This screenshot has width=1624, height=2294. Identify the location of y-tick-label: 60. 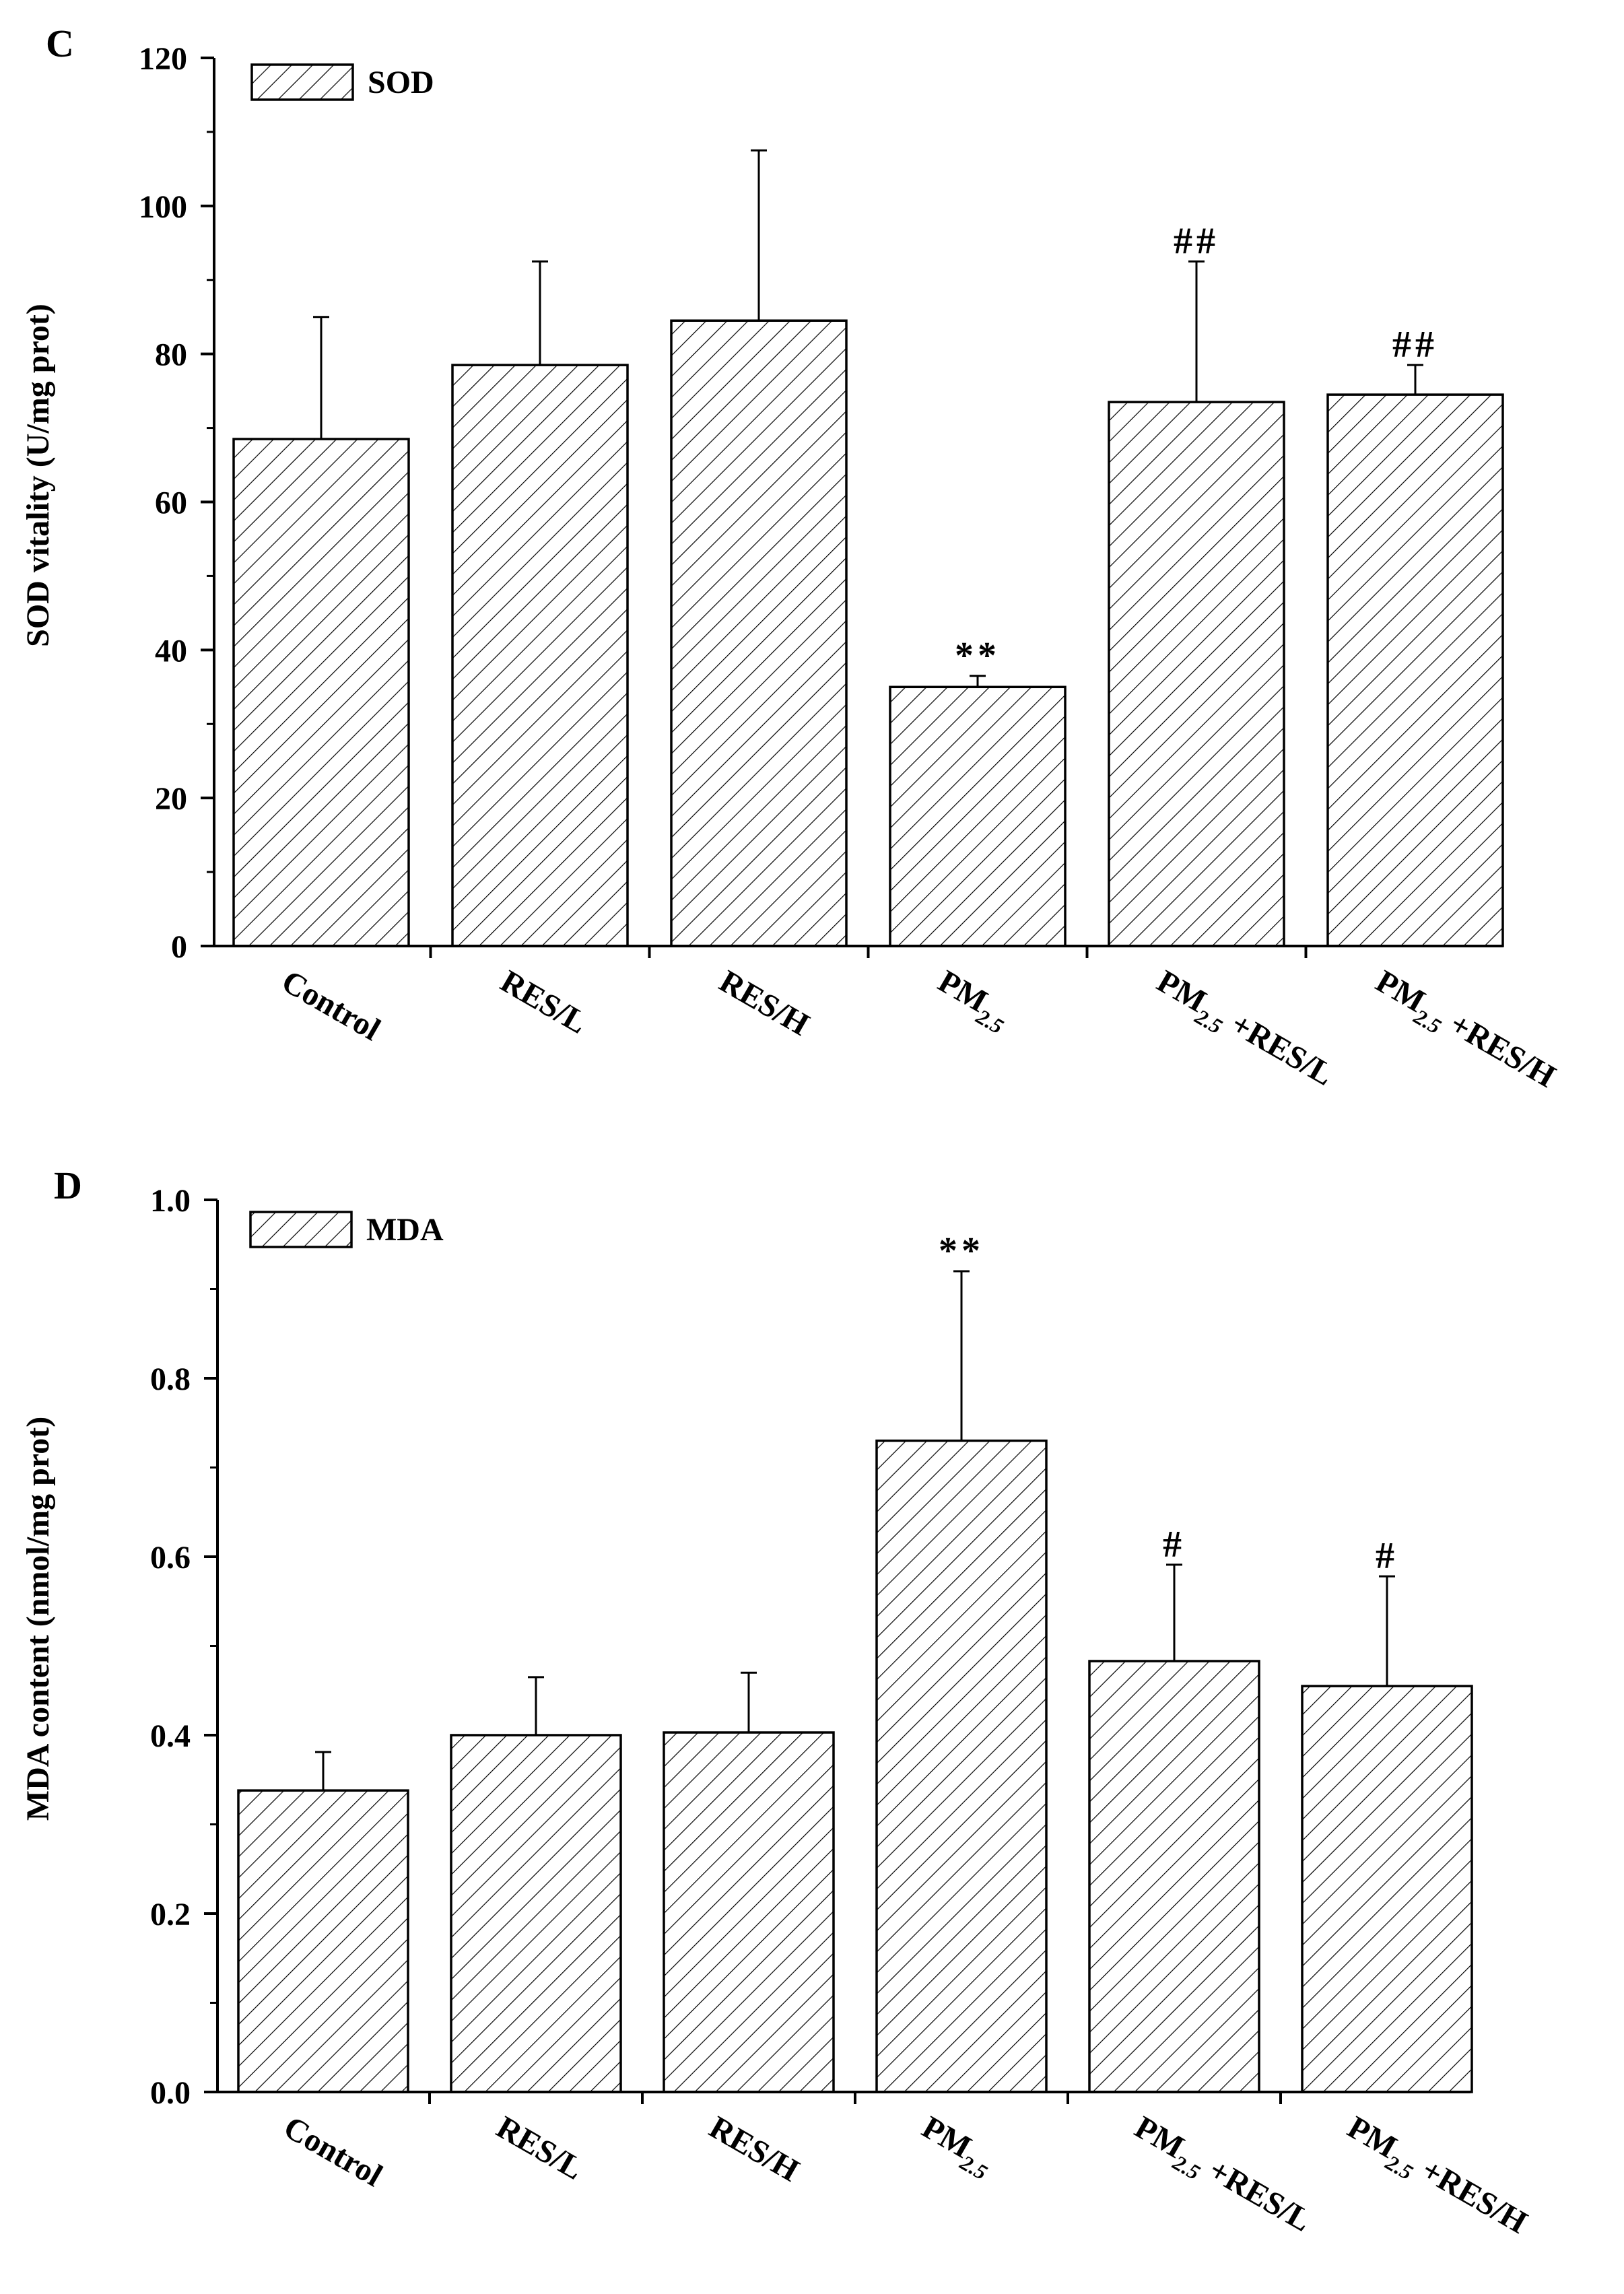
(171, 503).